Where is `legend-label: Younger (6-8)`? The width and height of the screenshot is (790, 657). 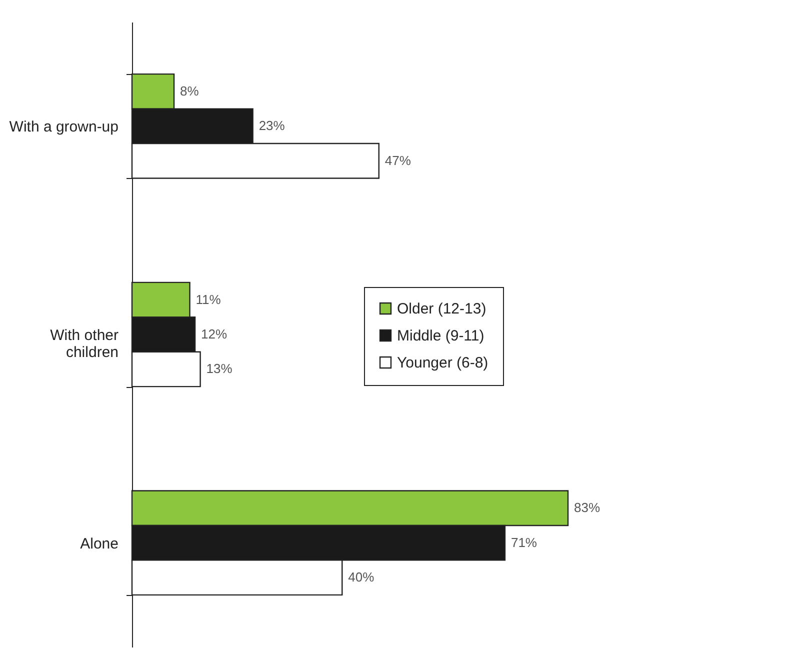
legend-label: Younger (6-8) is located at coordinates (442, 363).